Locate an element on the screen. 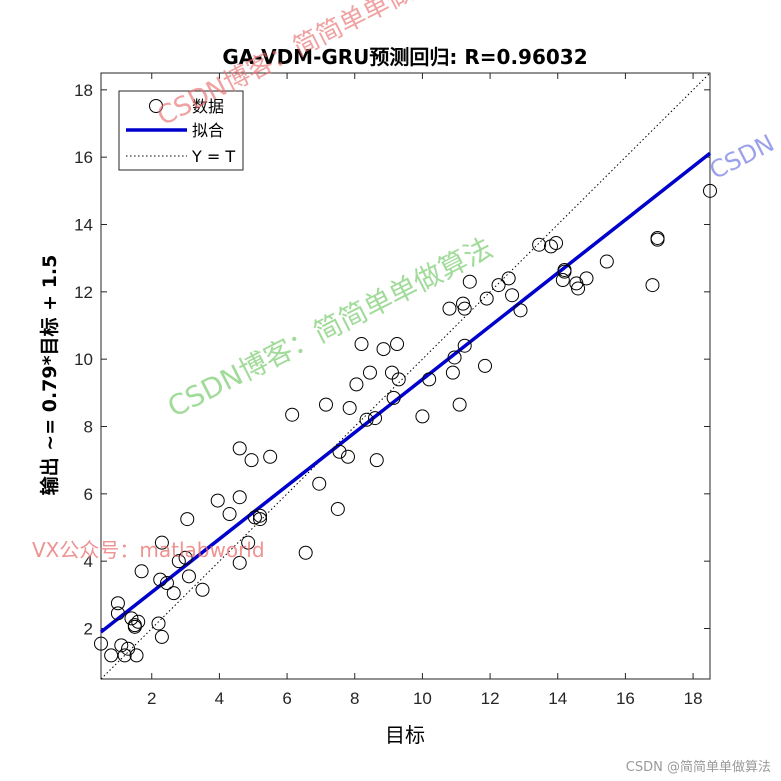  x-tick-label: 12 is located at coordinates (490, 698).